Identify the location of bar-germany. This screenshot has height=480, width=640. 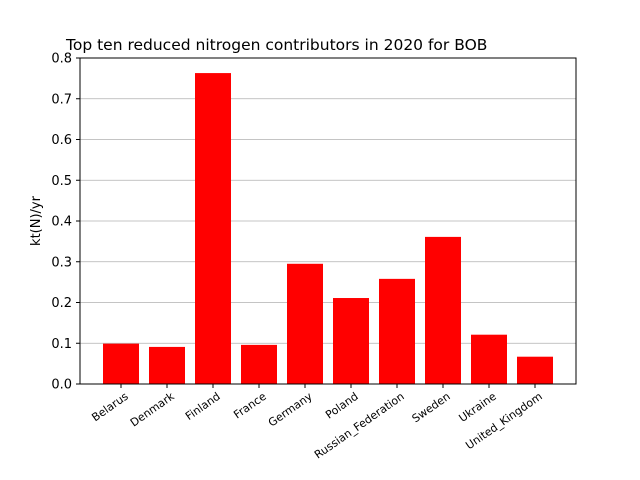
(305, 323).